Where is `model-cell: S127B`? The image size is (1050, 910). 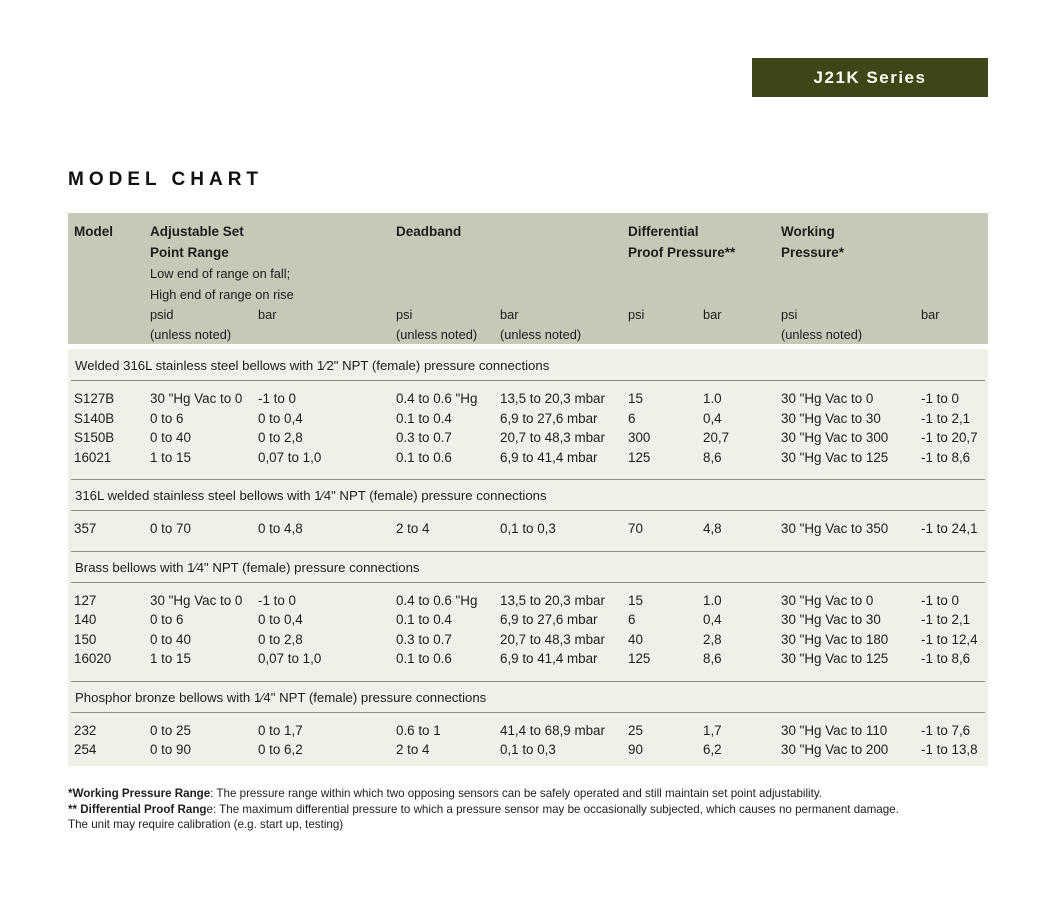 model-cell: S127B is located at coordinates (94, 398).